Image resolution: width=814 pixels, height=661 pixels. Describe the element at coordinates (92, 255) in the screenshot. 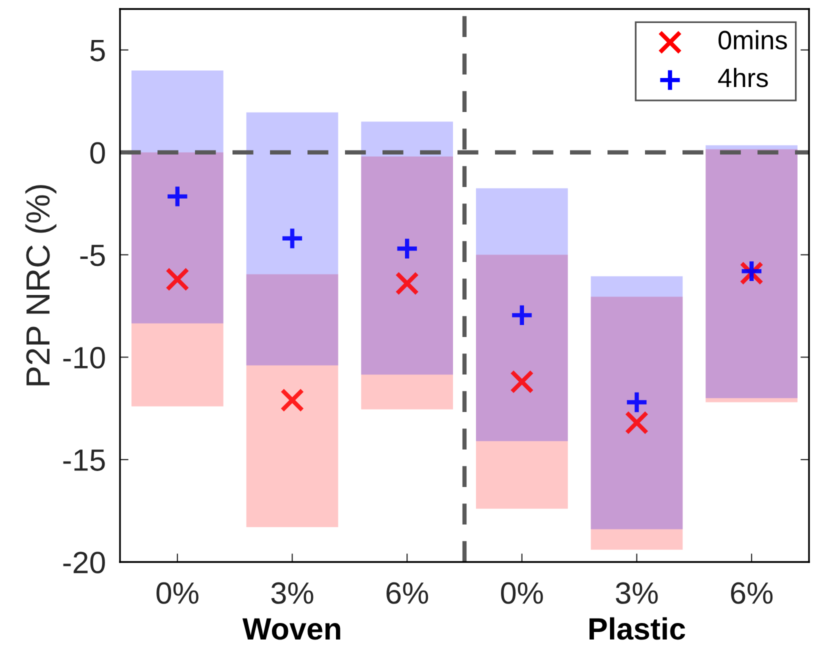

I see `y-tick-label: -5` at that location.